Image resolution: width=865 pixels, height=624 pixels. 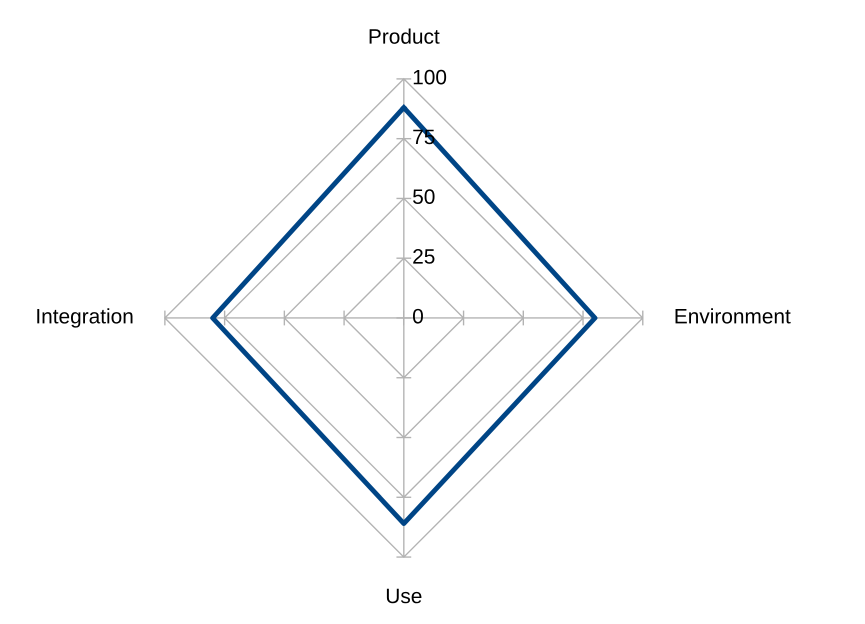 I want to click on y-tick-label: 50, so click(x=424, y=196).